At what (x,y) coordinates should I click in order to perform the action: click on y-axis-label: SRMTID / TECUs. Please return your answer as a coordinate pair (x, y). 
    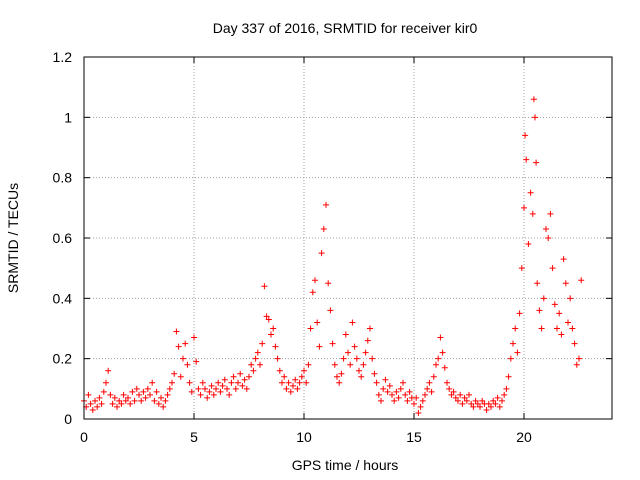
    Looking at the image, I should click on (13, 238).